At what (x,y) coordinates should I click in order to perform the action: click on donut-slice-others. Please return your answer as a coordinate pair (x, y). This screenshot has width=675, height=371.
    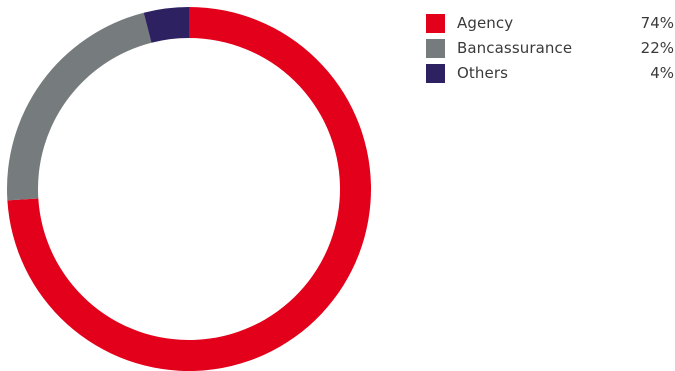
    Looking at the image, I should click on (166, 25).